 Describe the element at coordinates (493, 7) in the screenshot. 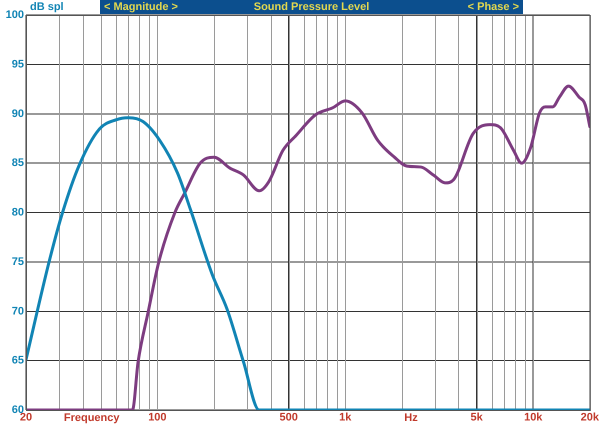

I see `text: < Phase >` at that location.